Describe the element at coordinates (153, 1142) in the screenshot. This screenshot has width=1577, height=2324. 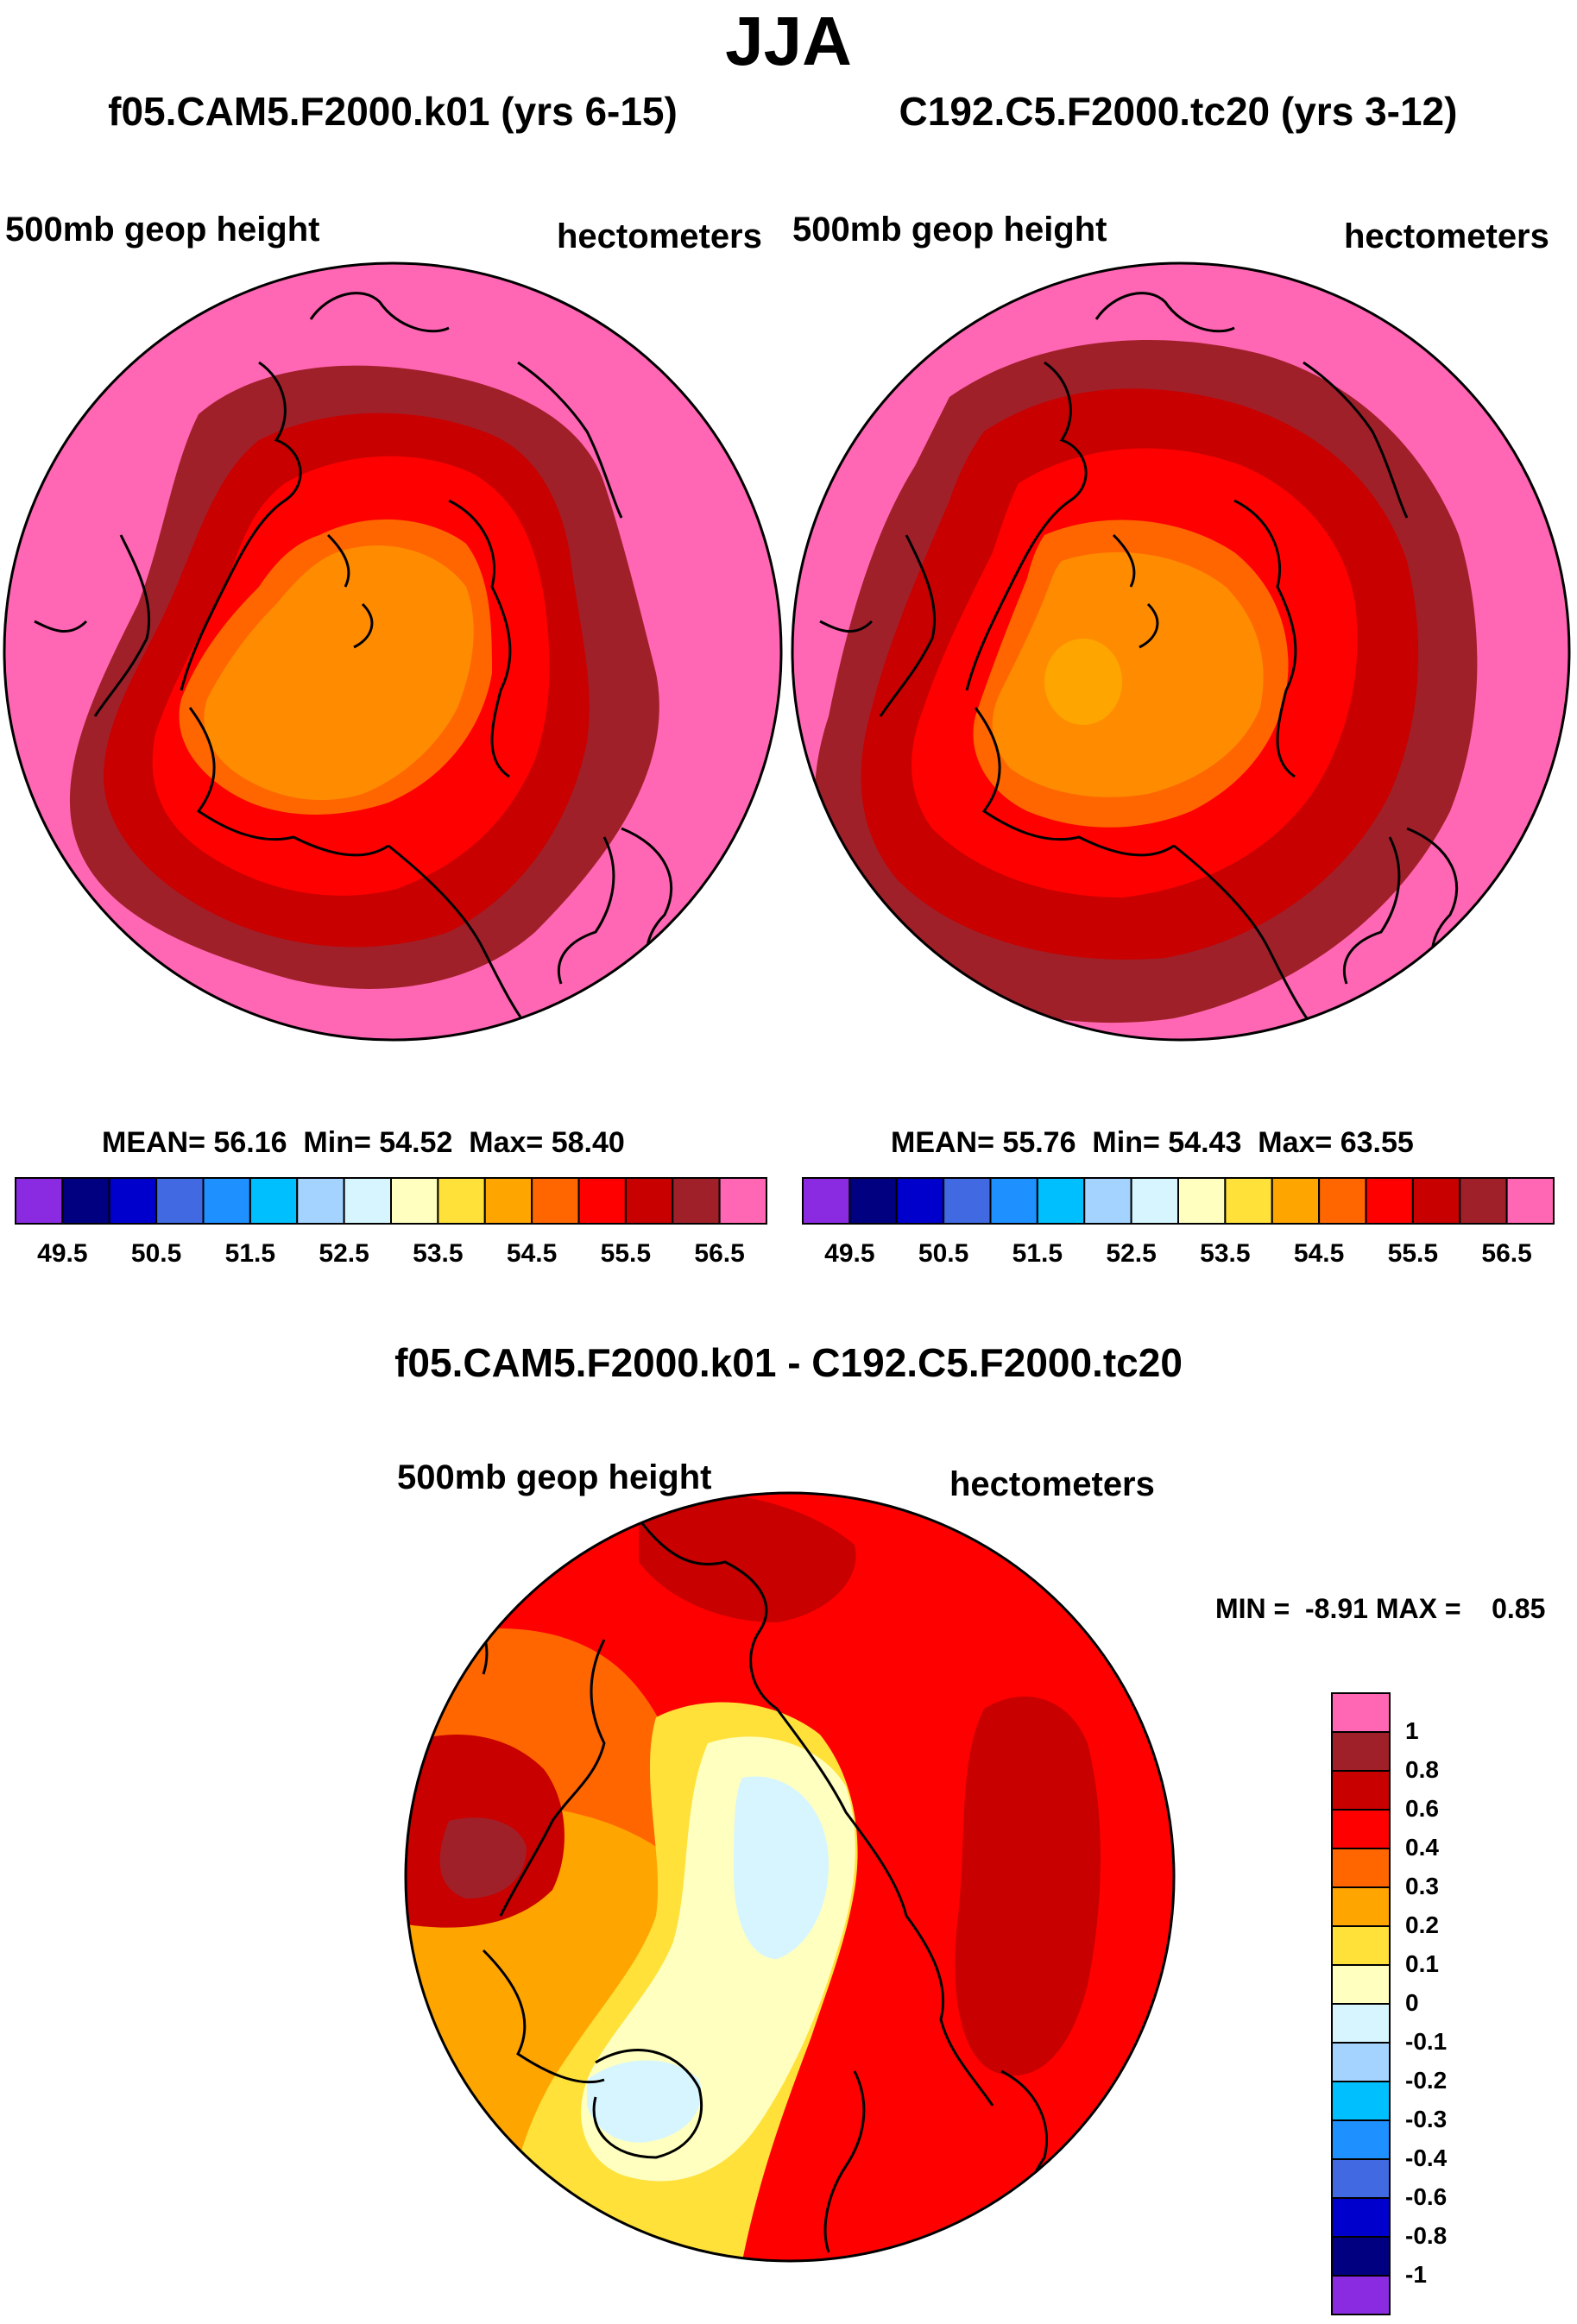
I see `left-mean-label: MEAN=` at that location.